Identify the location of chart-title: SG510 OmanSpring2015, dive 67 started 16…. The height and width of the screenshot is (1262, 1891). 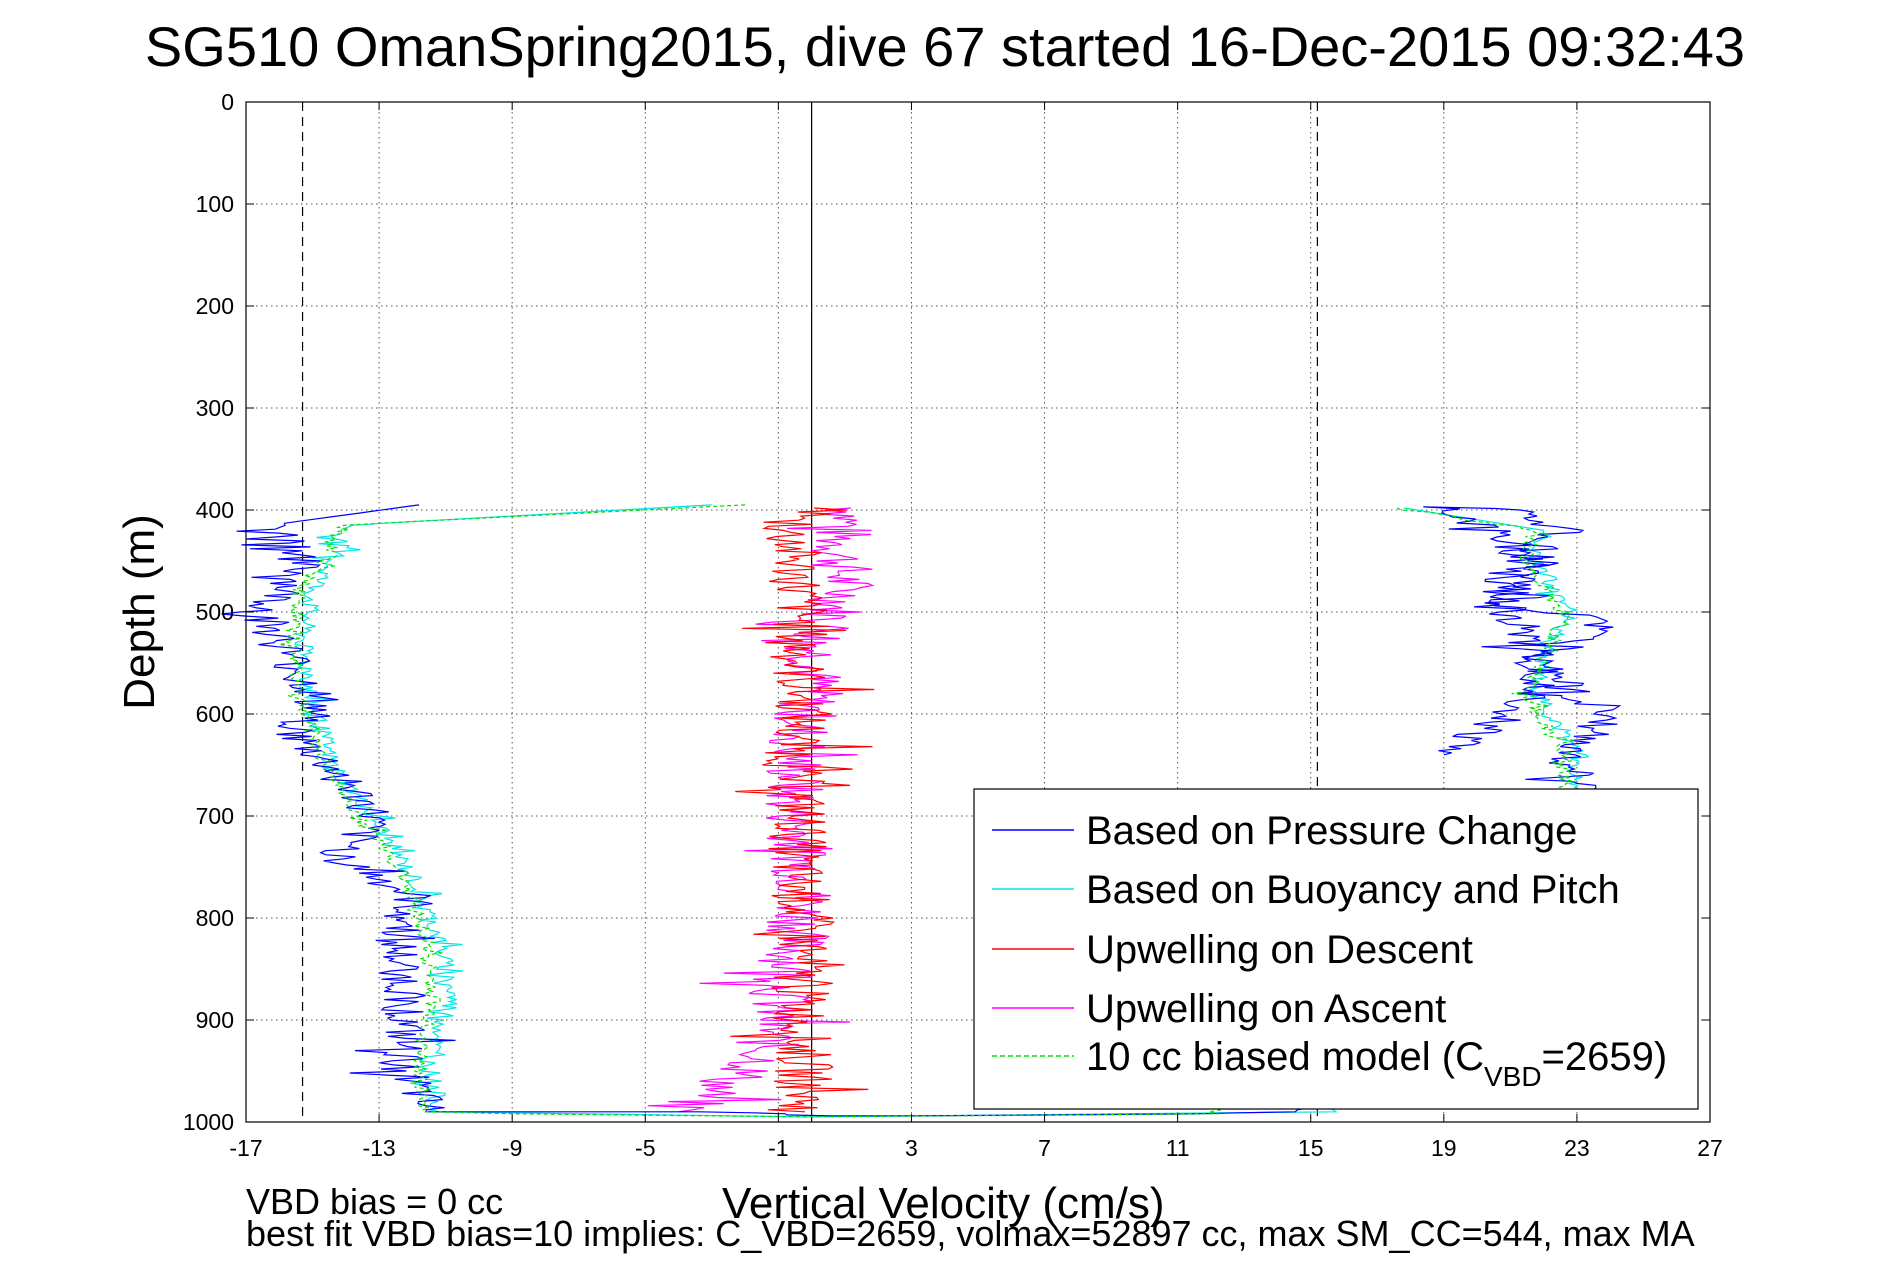
(945, 46).